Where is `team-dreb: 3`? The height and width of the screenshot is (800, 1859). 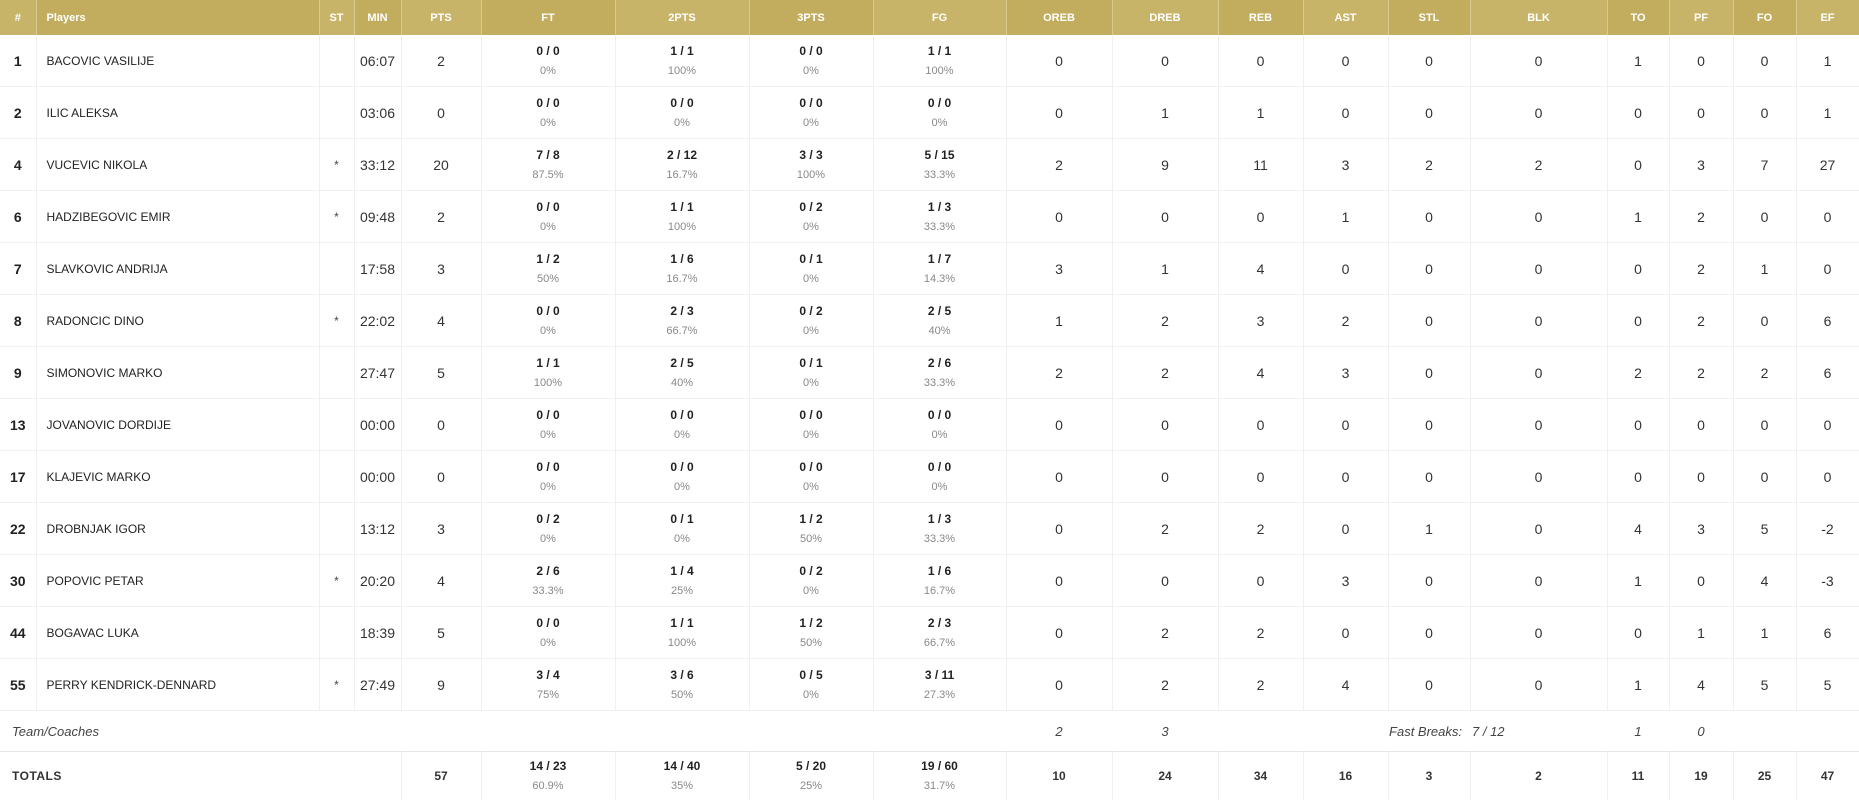
team-dreb: 3 is located at coordinates (1165, 731).